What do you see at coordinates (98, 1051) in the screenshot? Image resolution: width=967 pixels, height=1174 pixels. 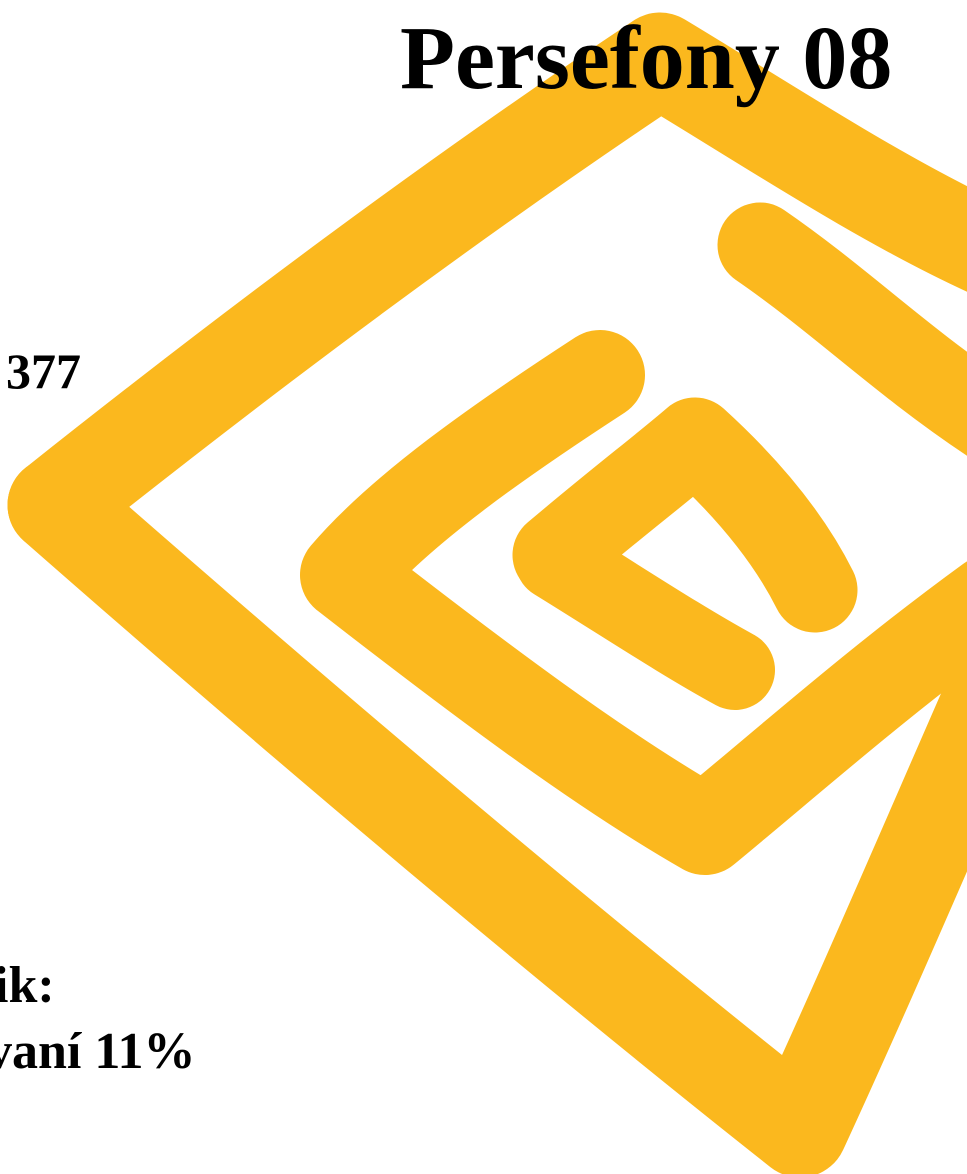 I see `text-line: vaní 11%` at bounding box center [98, 1051].